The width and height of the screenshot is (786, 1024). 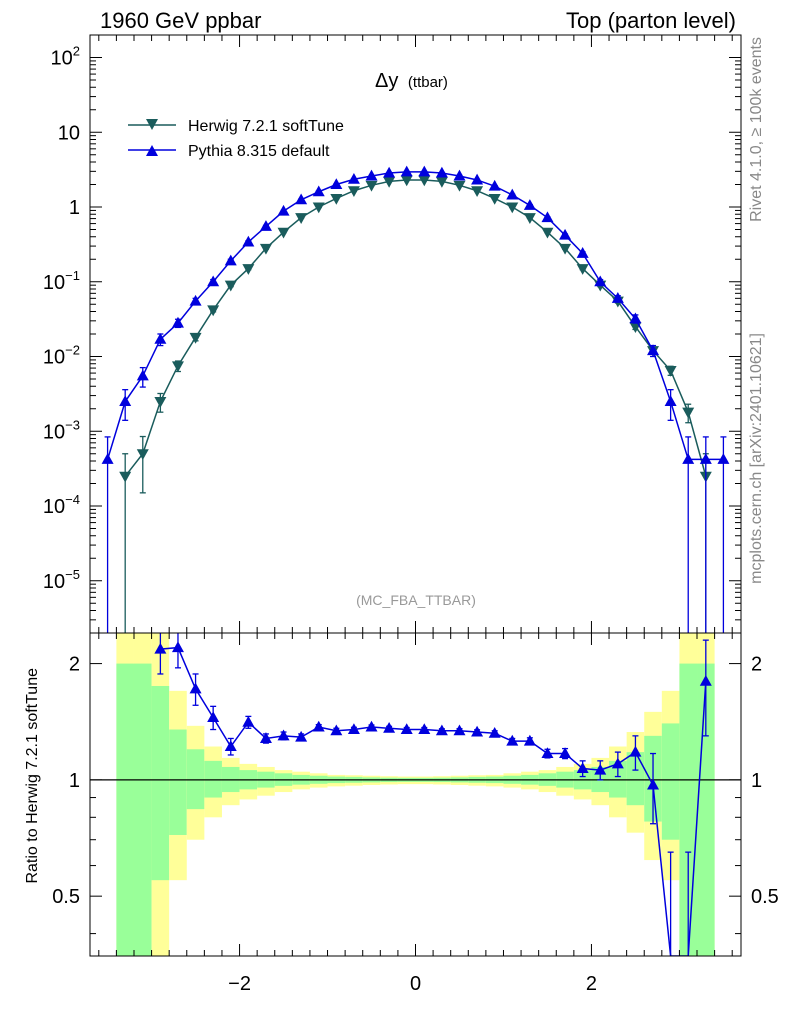 I want to click on tick-label-exponent: −5, so click(x=72, y=574).